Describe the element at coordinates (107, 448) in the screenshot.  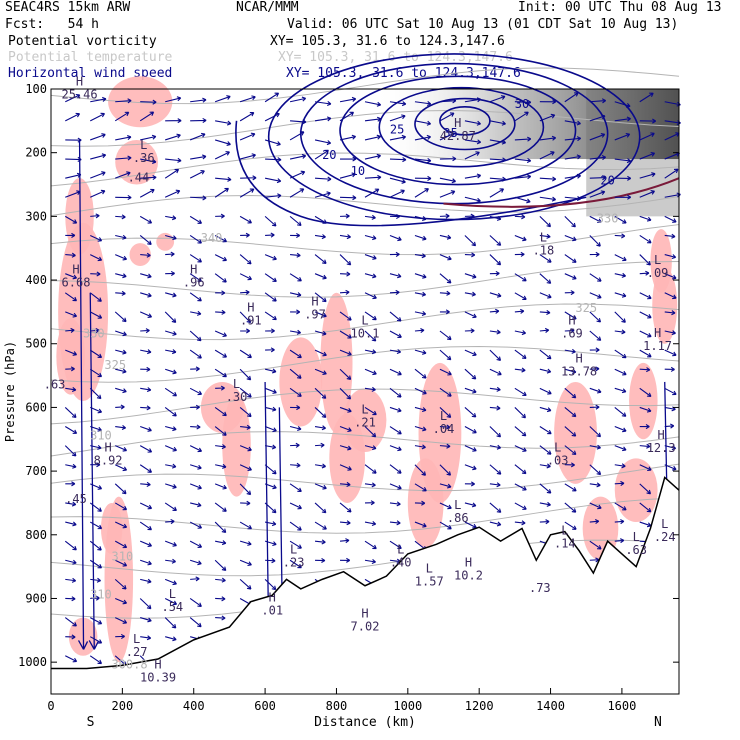
I see `extremum-letter: H` at that location.